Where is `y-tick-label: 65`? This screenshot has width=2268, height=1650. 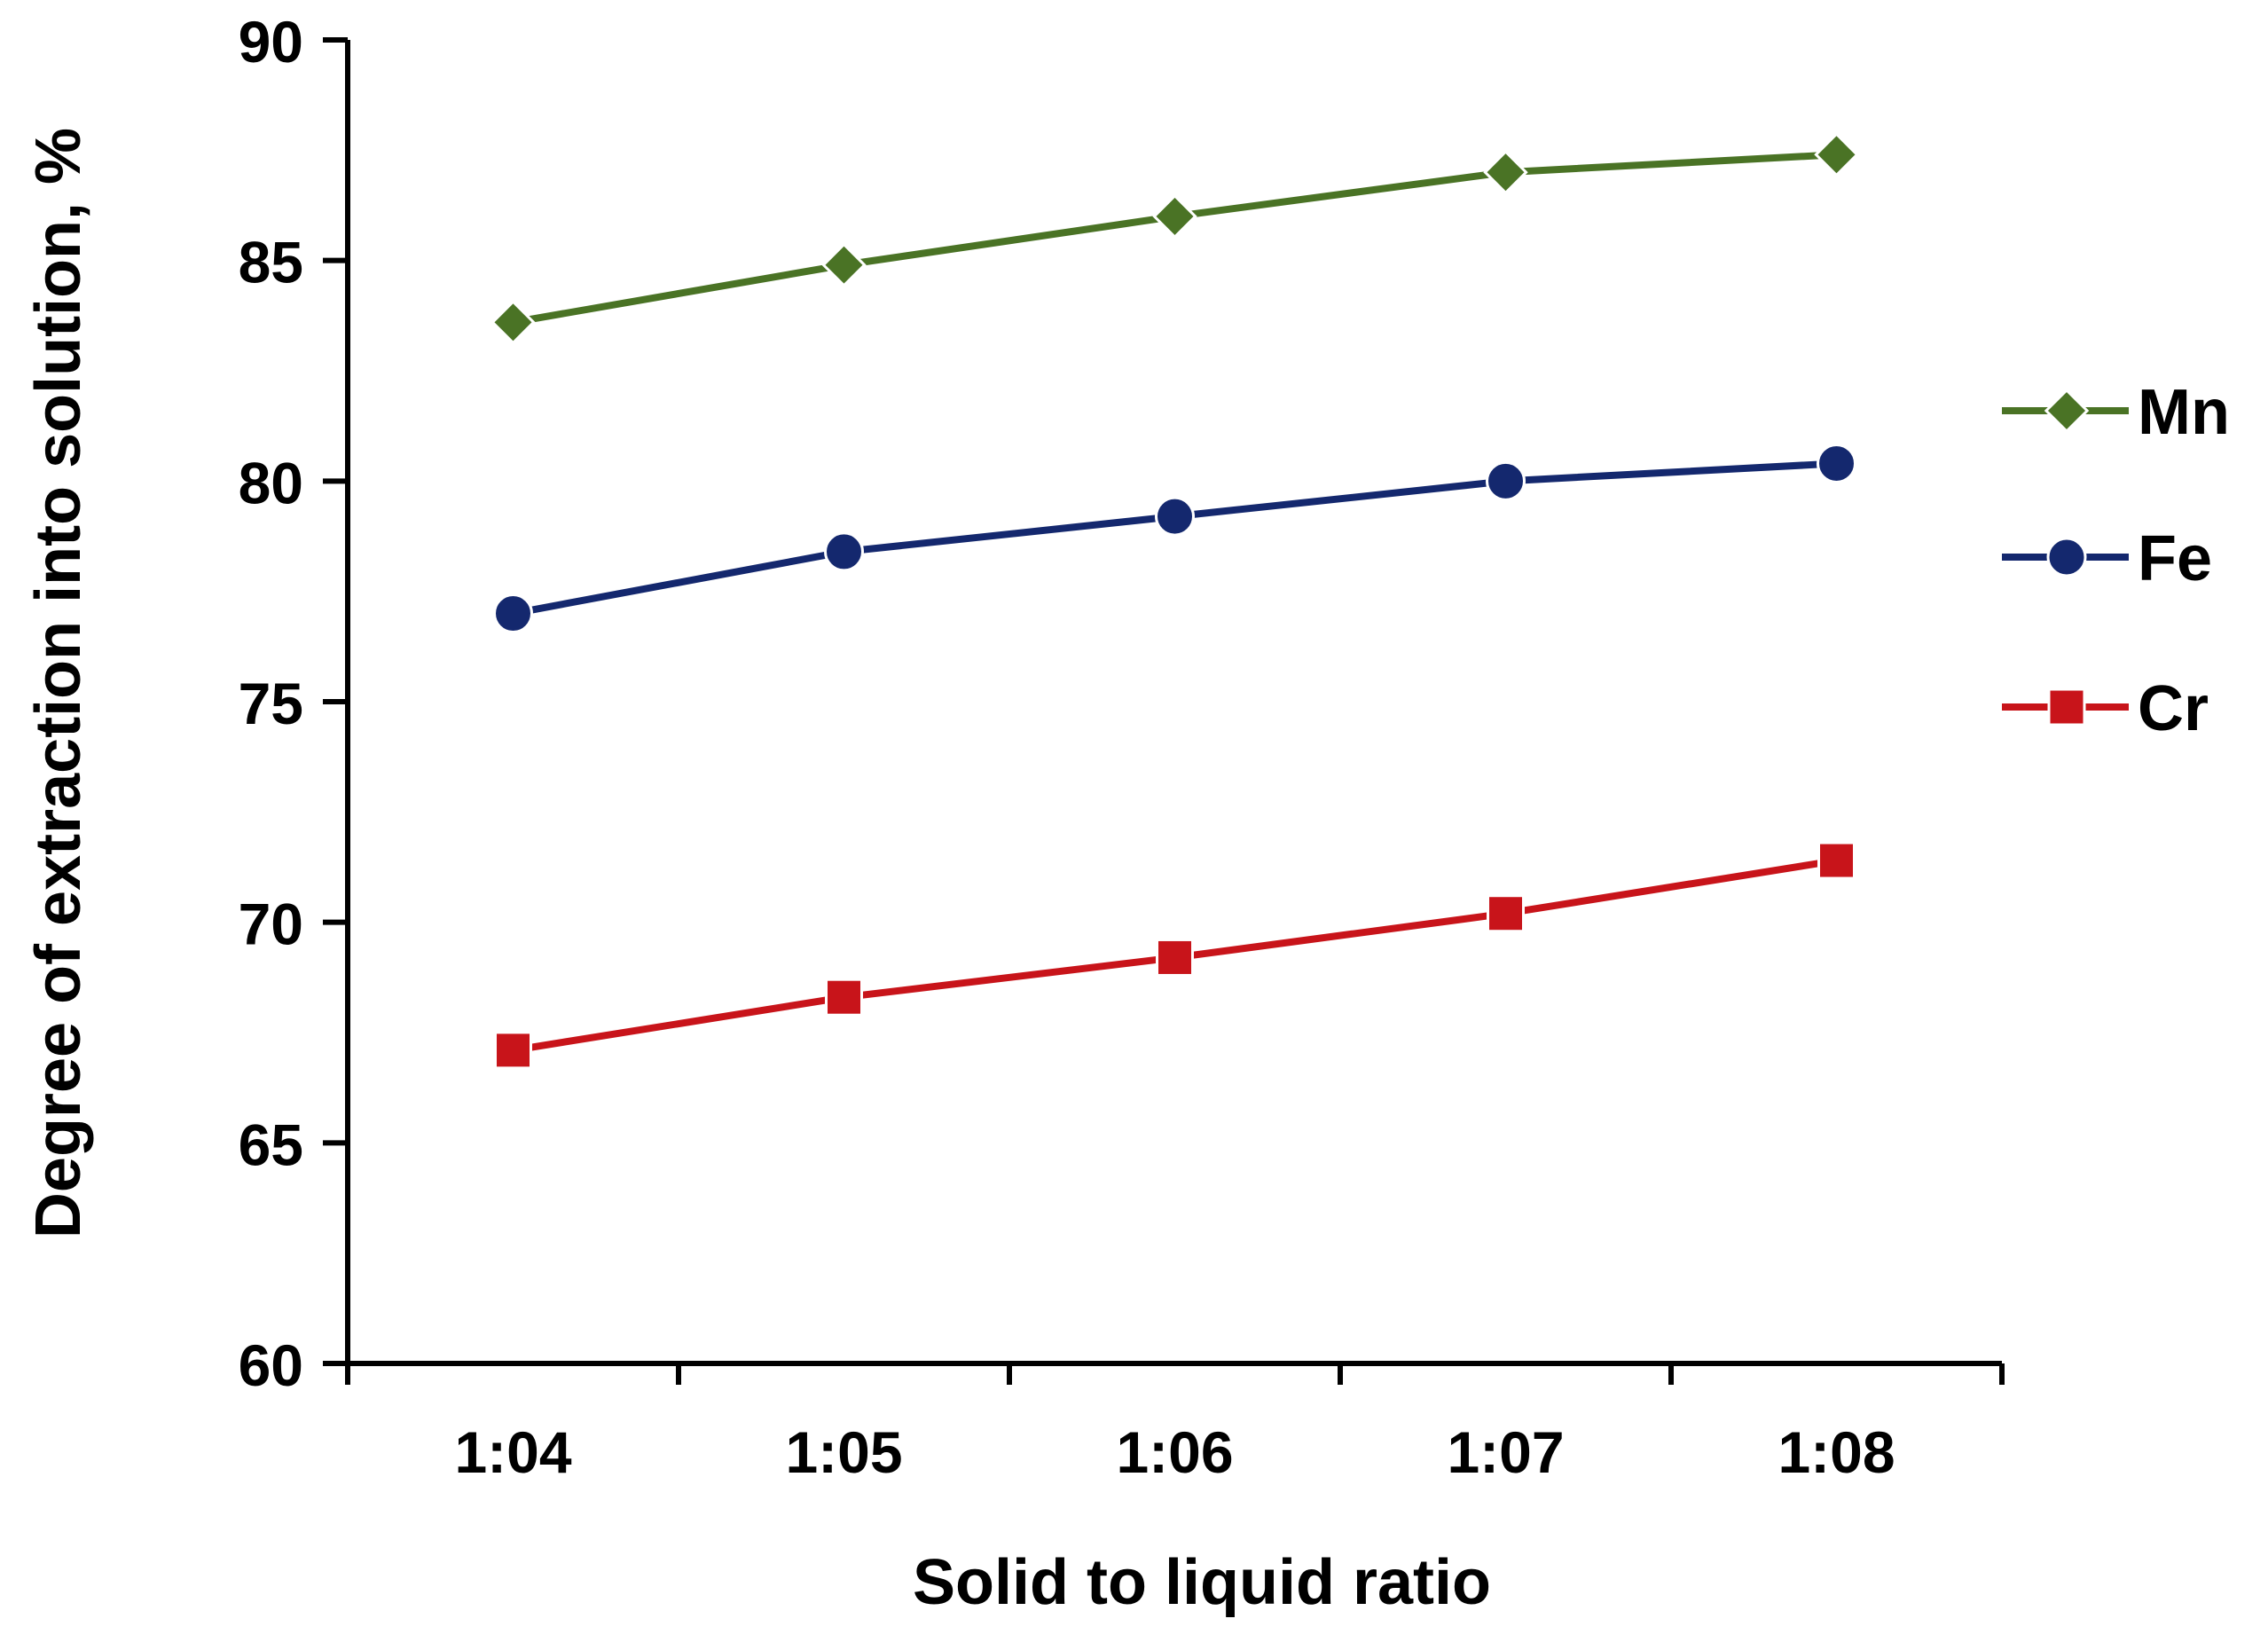
y-tick-label: 65 is located at coordinates (271, 1144).